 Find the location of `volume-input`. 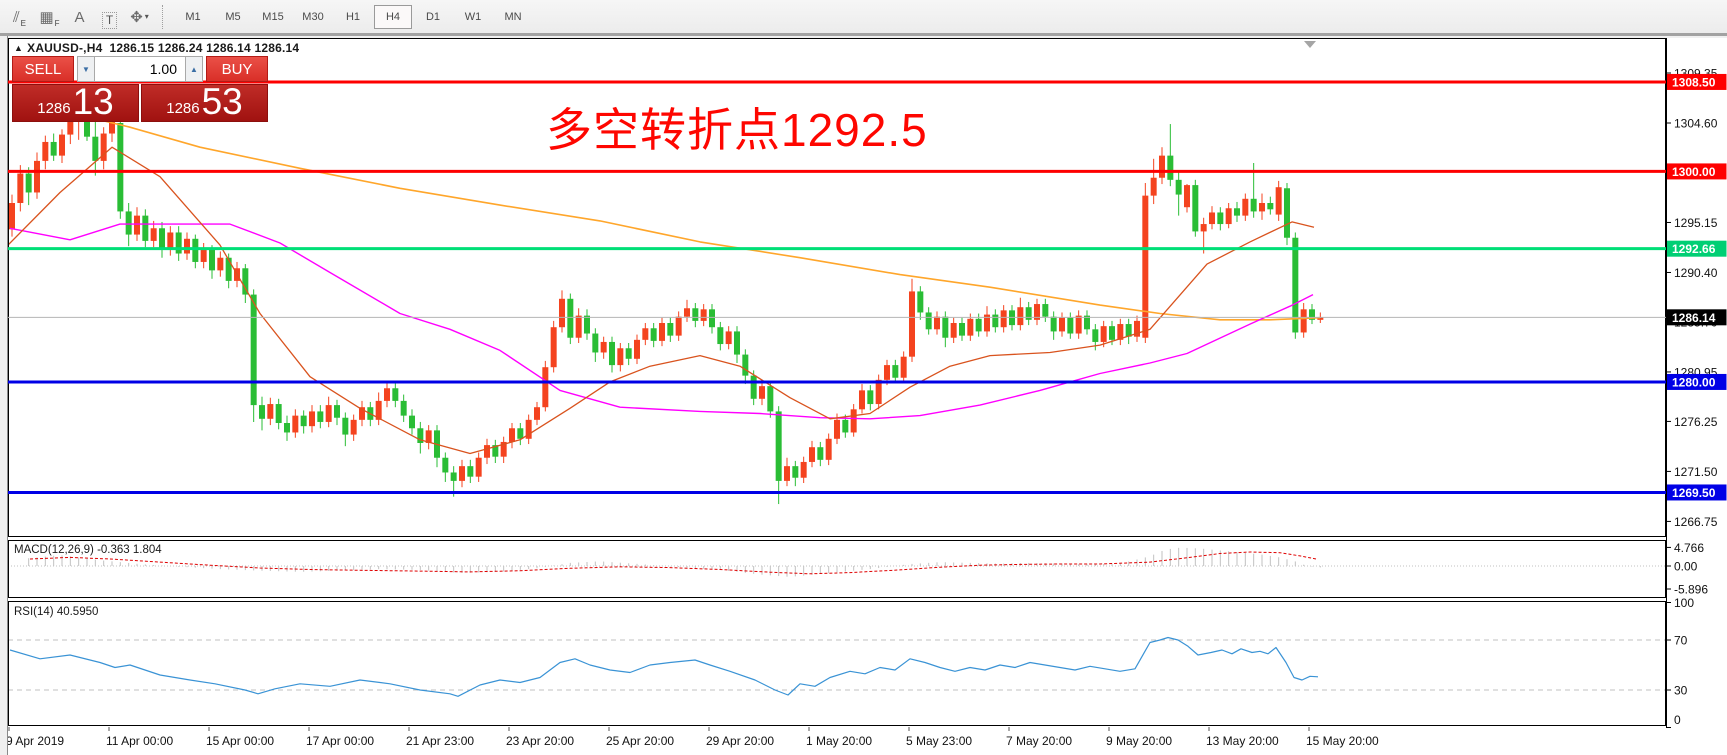

volume-input is located at coordinates (140, 69).